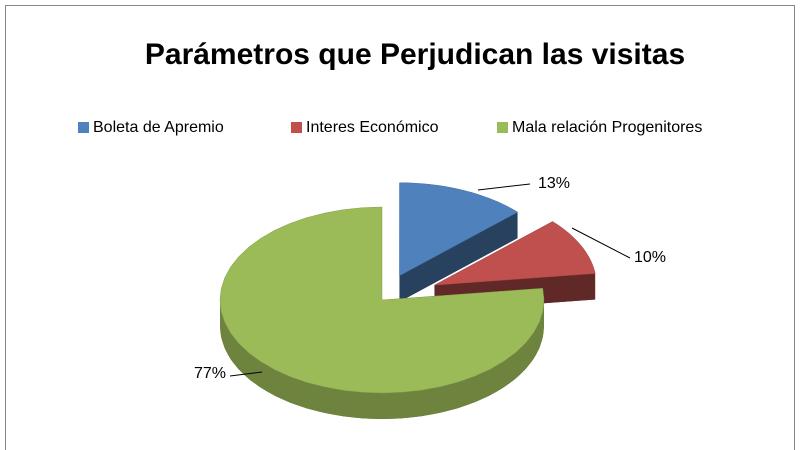 The width and height of the screenshot is (800, 450). I want to click on chart-title: Parámetros que Perjudican las visitas, so click(415, 54).